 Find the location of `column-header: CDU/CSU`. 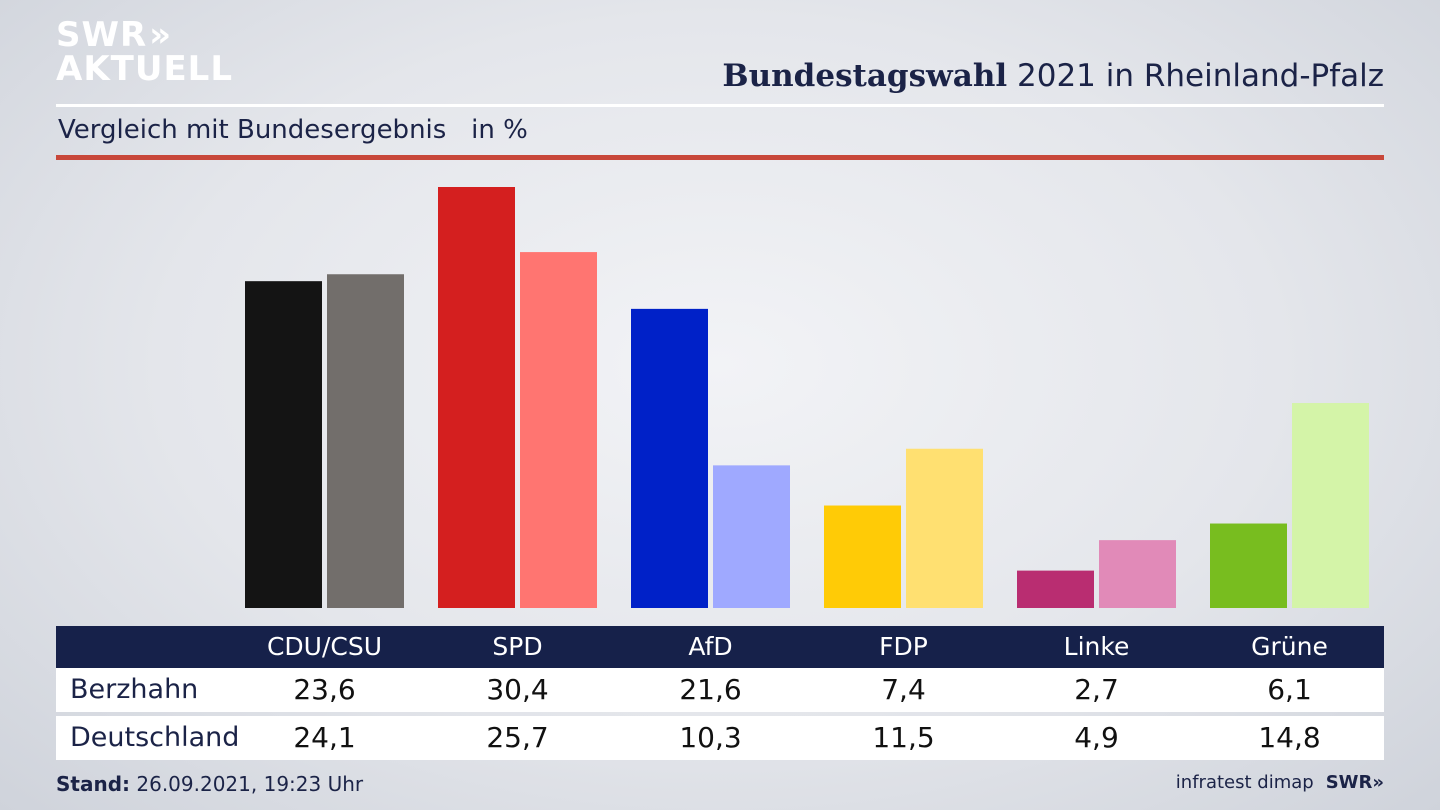

column-header: CDU/CSU is located at coordinates (324, 646).